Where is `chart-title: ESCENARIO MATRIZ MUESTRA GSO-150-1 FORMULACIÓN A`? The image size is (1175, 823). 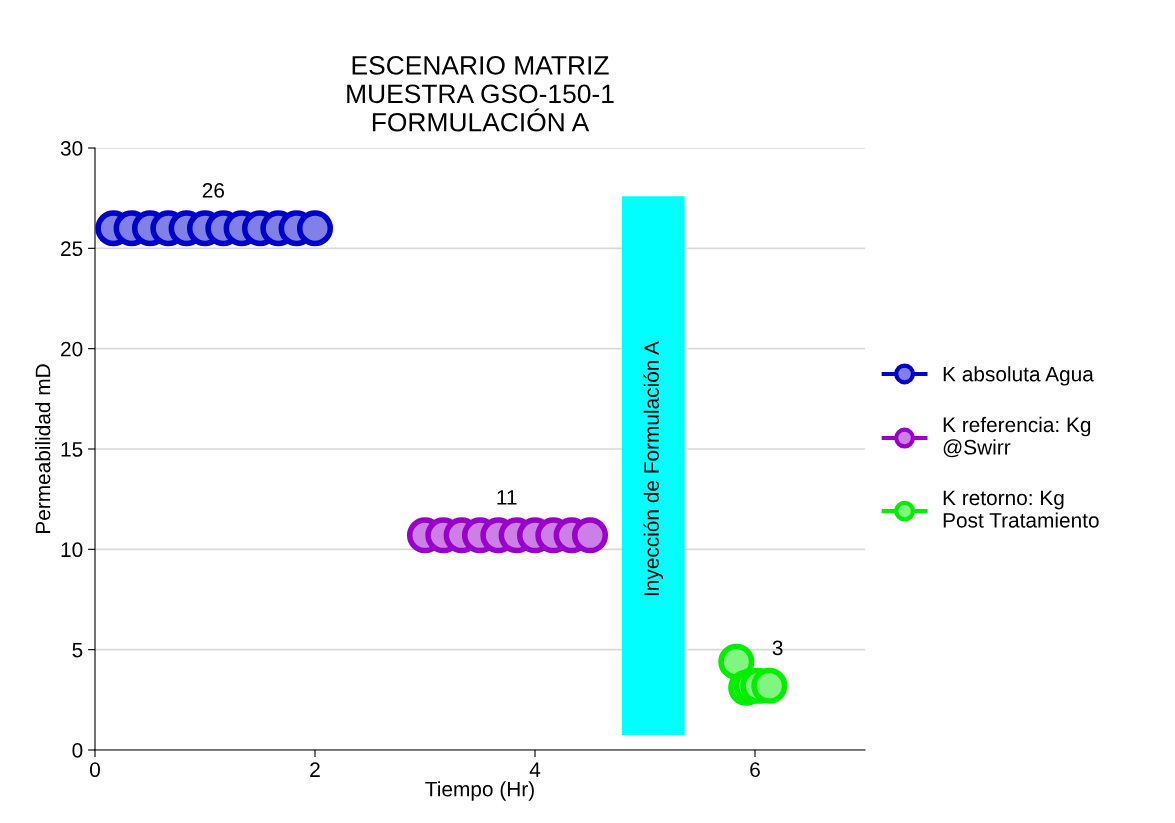 chart-title: ESCENARIO MATRIZ MUESTRA GSO-150-1 FORMULACIÓN A is located at coordinates (480, 94).